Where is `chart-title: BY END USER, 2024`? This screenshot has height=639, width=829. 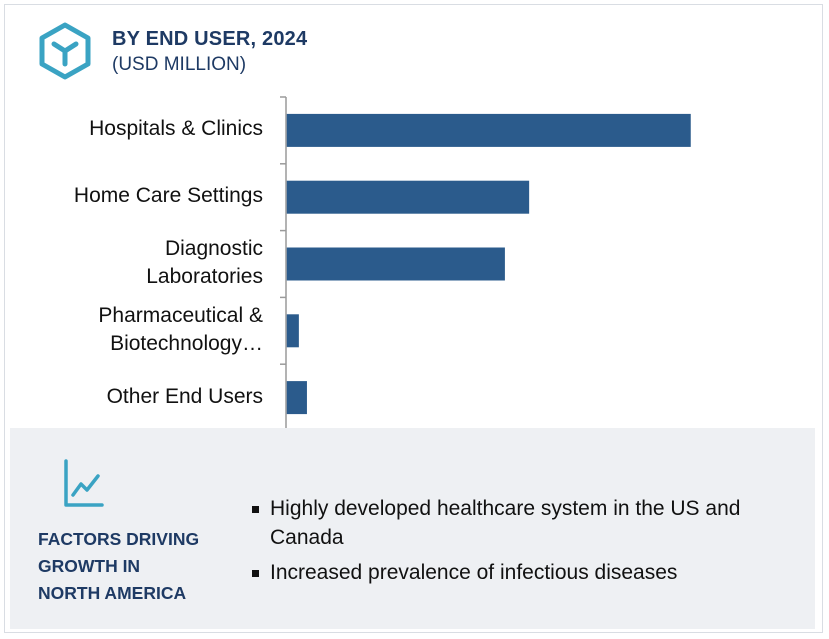 chart-title: BY END USER, 2024 is located at coordinates (210, 39).